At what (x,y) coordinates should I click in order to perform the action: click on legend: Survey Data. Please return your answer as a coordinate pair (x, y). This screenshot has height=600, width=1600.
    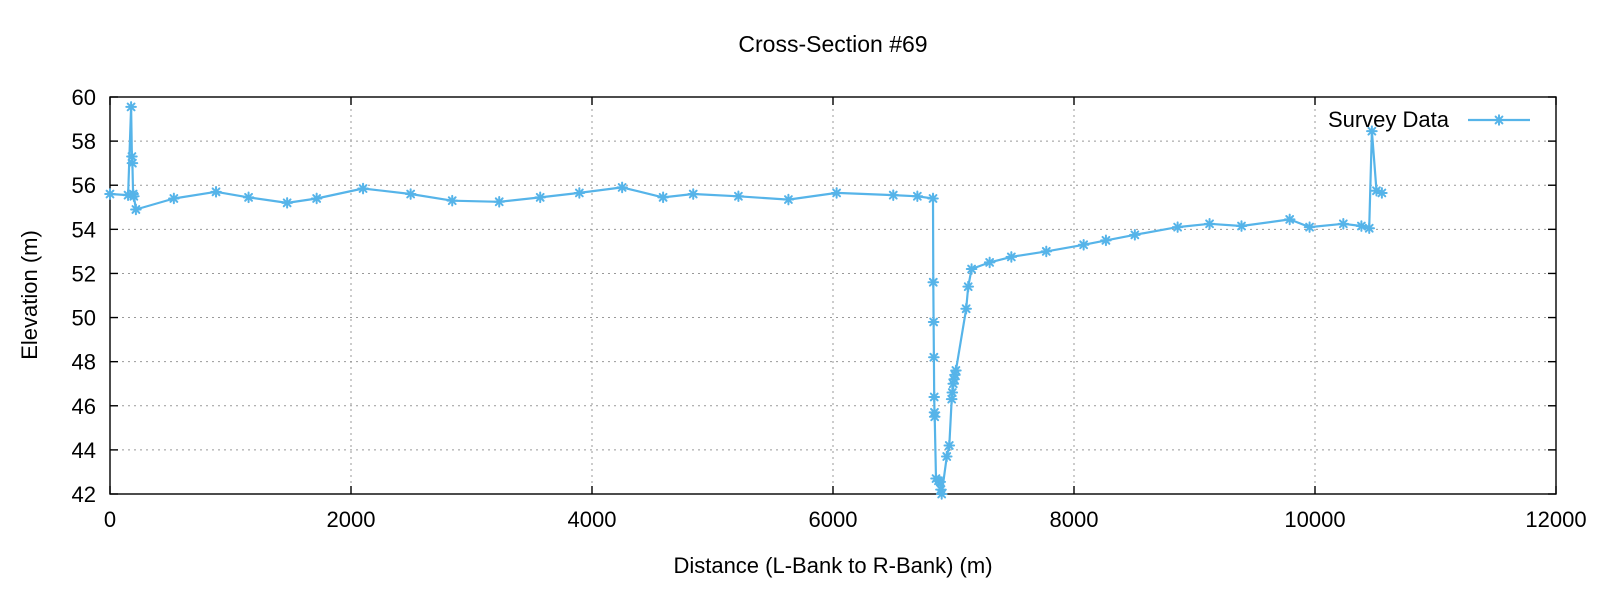
    Looking at the image, I should click on (1386, 120).